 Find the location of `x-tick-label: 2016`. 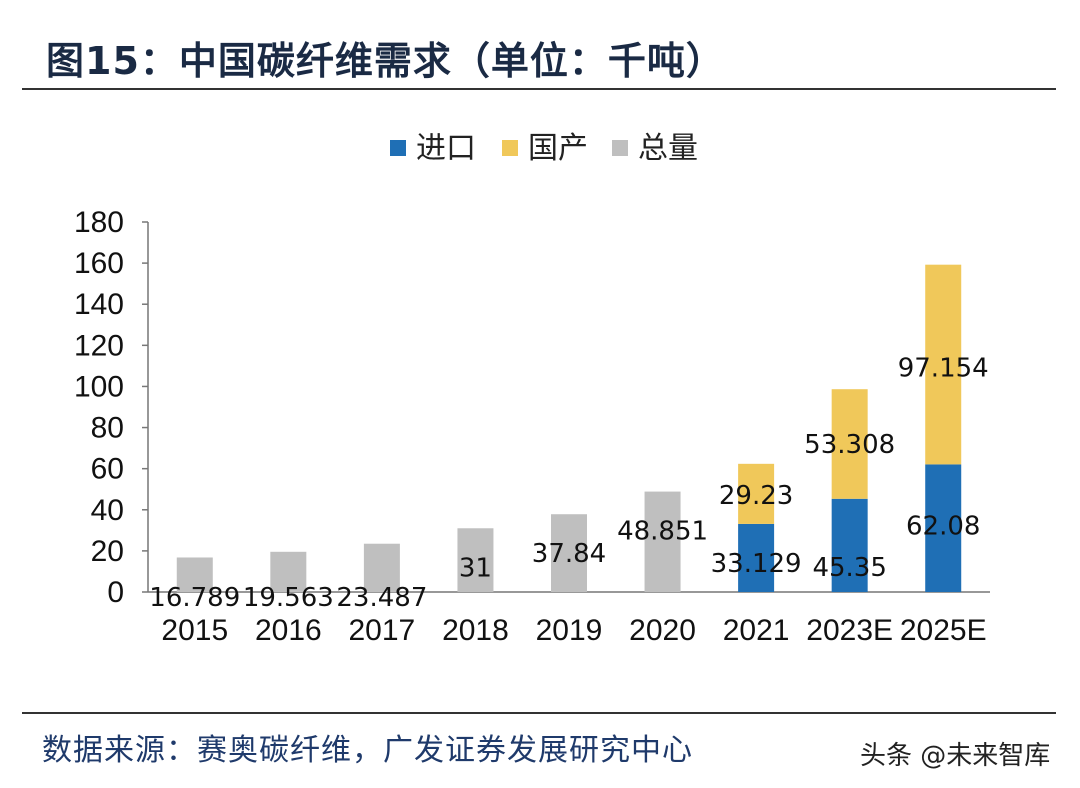

x-tick-label: 2016 is located at coordinates (288, 630).